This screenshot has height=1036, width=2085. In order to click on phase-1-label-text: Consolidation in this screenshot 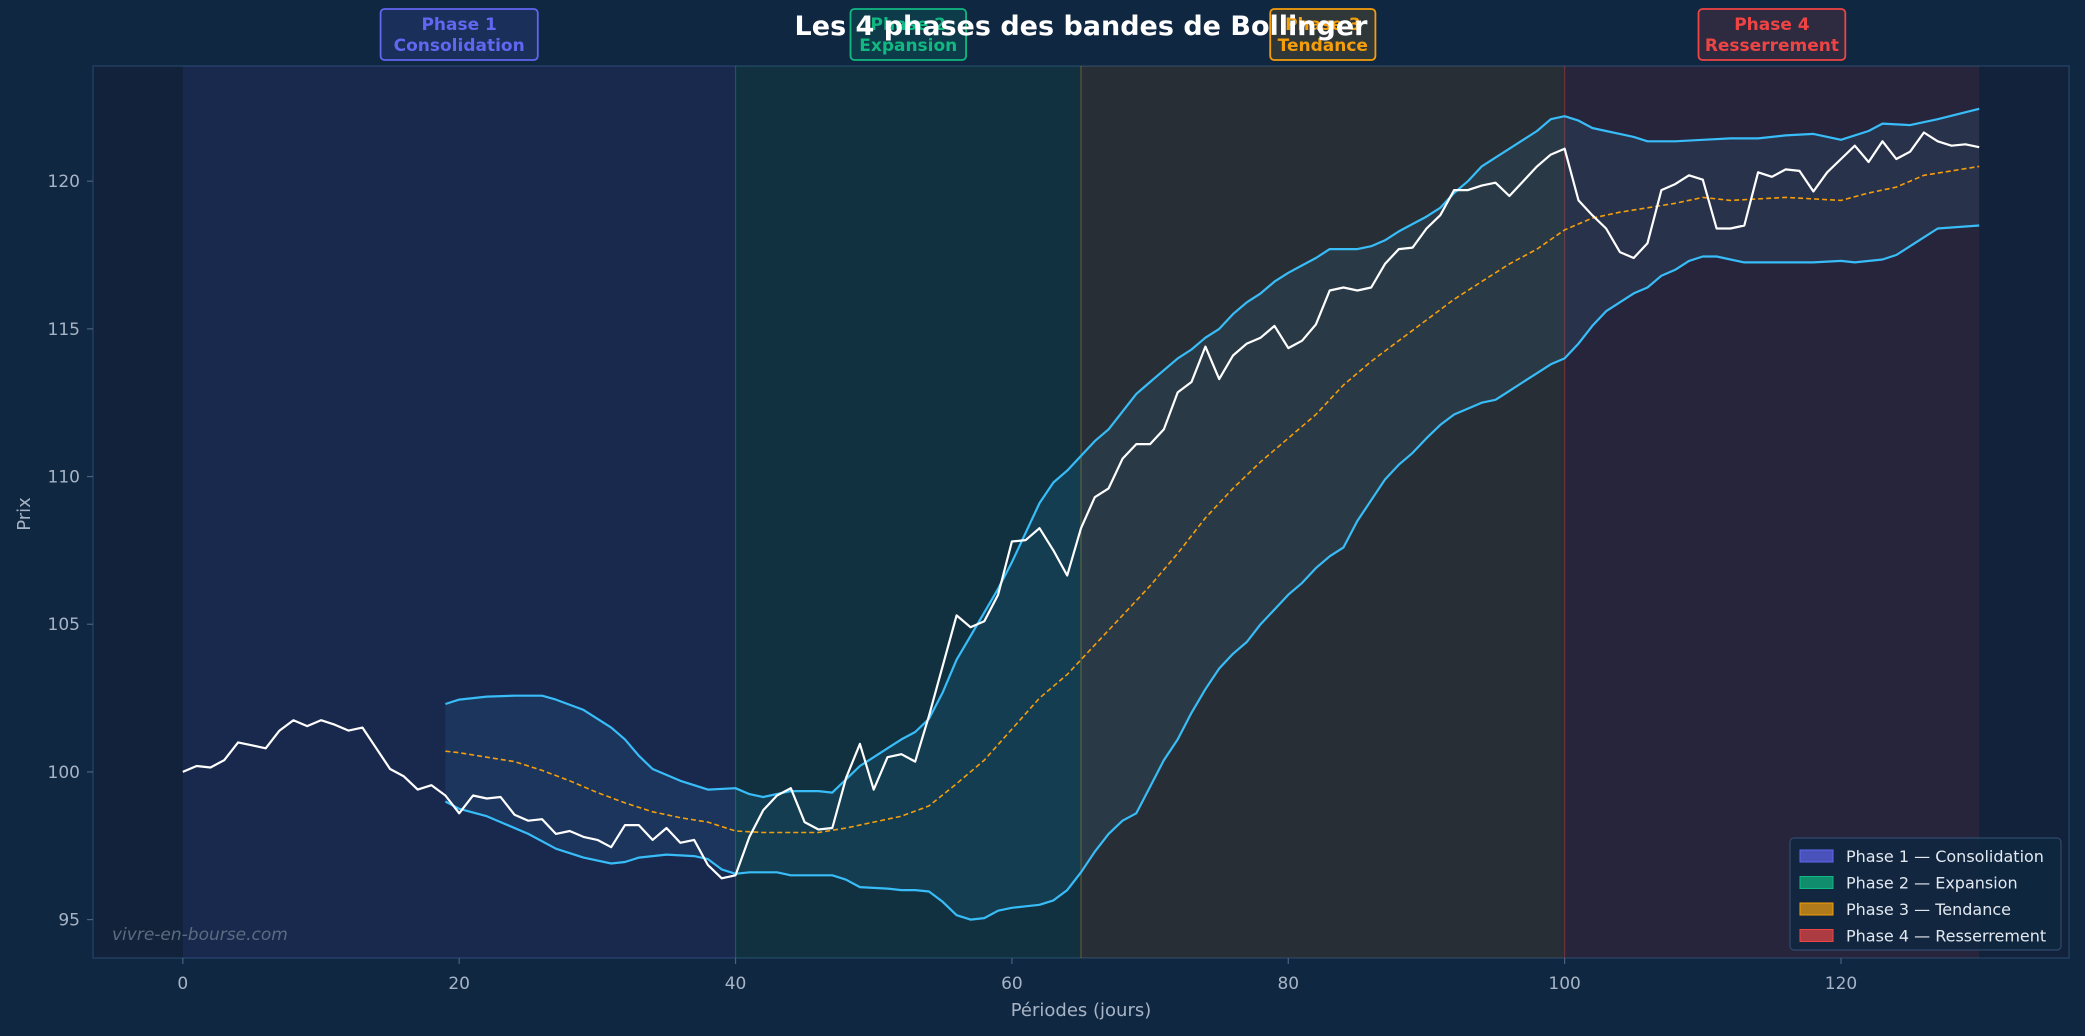, I will do `click(459, 46)`.